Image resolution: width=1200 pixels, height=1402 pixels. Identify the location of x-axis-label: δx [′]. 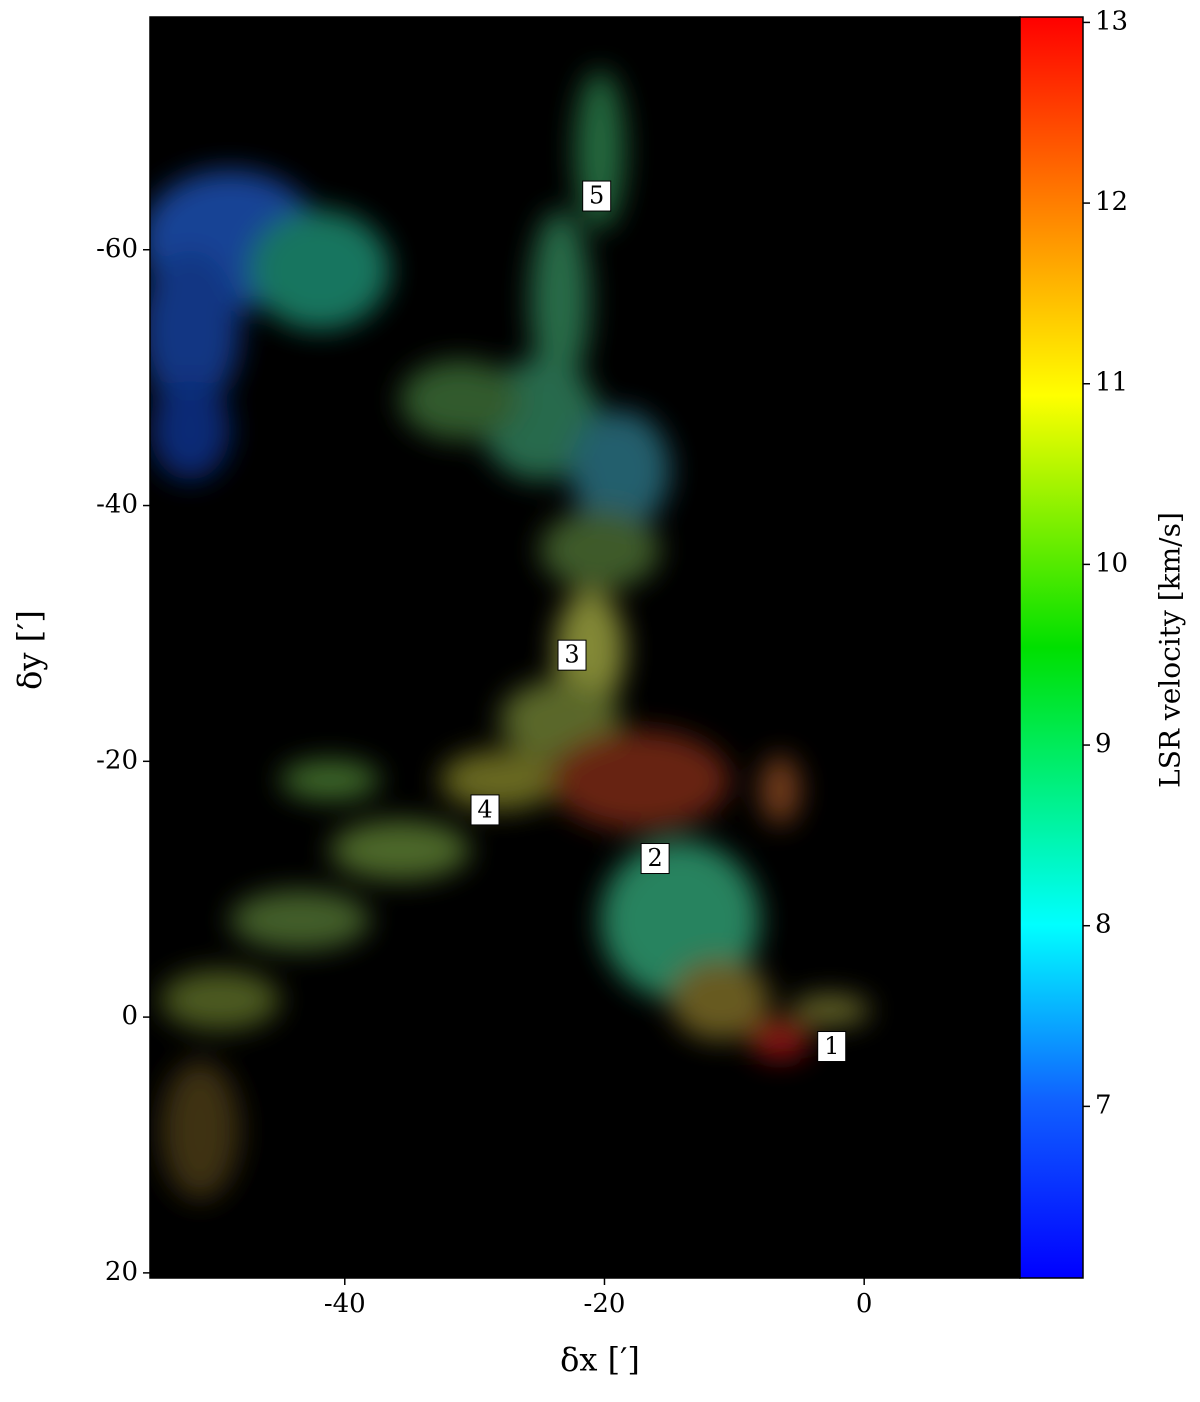
(600, 1360).